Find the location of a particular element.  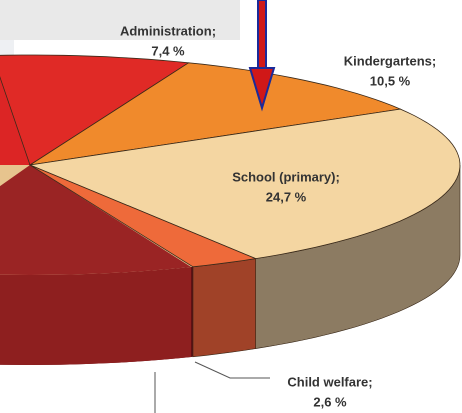

background-panel is located at coordinates (120, 20).